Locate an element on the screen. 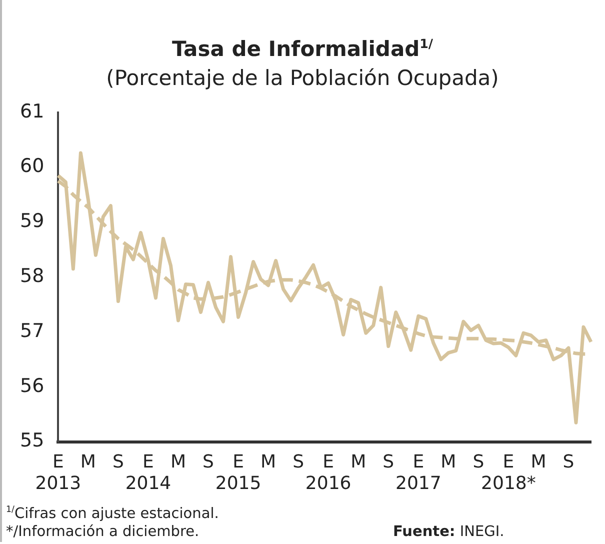 This screenshot has height=544, width=605. x-tick-label: E 2013 is located at coordinates (58, 472).